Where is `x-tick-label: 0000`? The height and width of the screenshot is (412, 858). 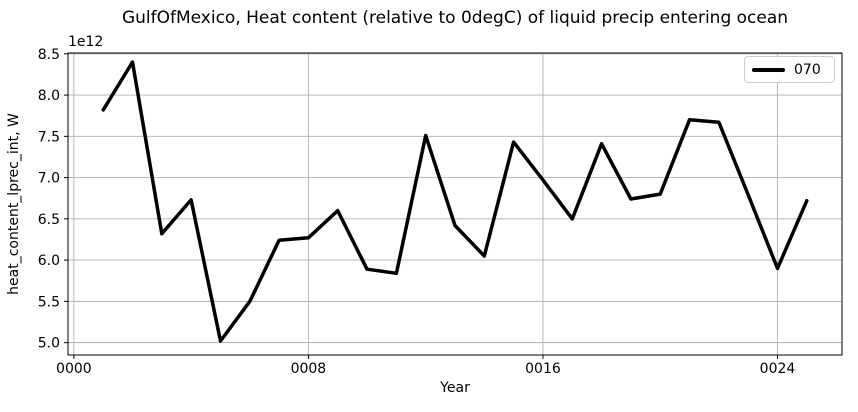 x-tick-label: 0000 is located at coordinates (74, 369).